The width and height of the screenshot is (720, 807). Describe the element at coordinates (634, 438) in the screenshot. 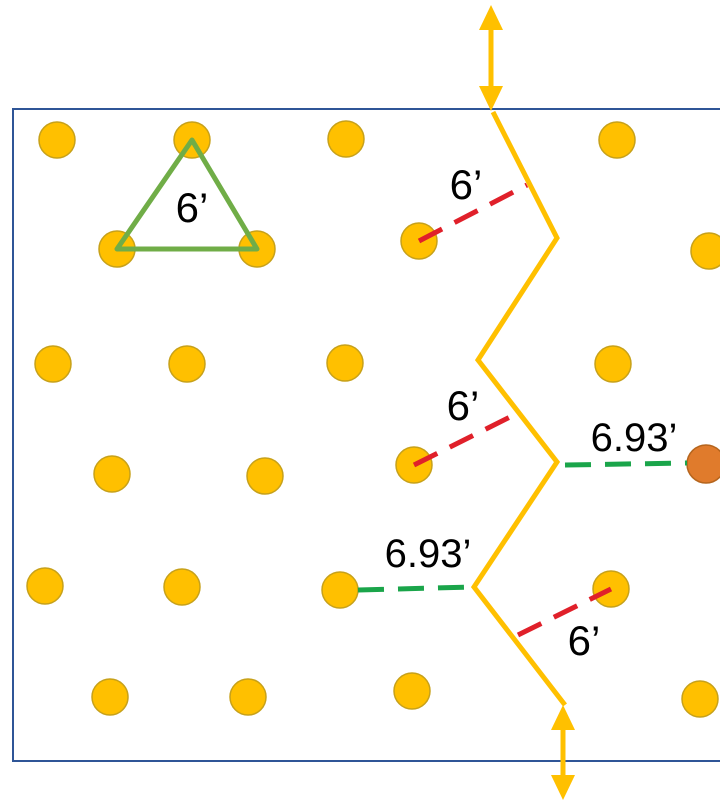

I see `gap-right-label: 6.93’` at that location.